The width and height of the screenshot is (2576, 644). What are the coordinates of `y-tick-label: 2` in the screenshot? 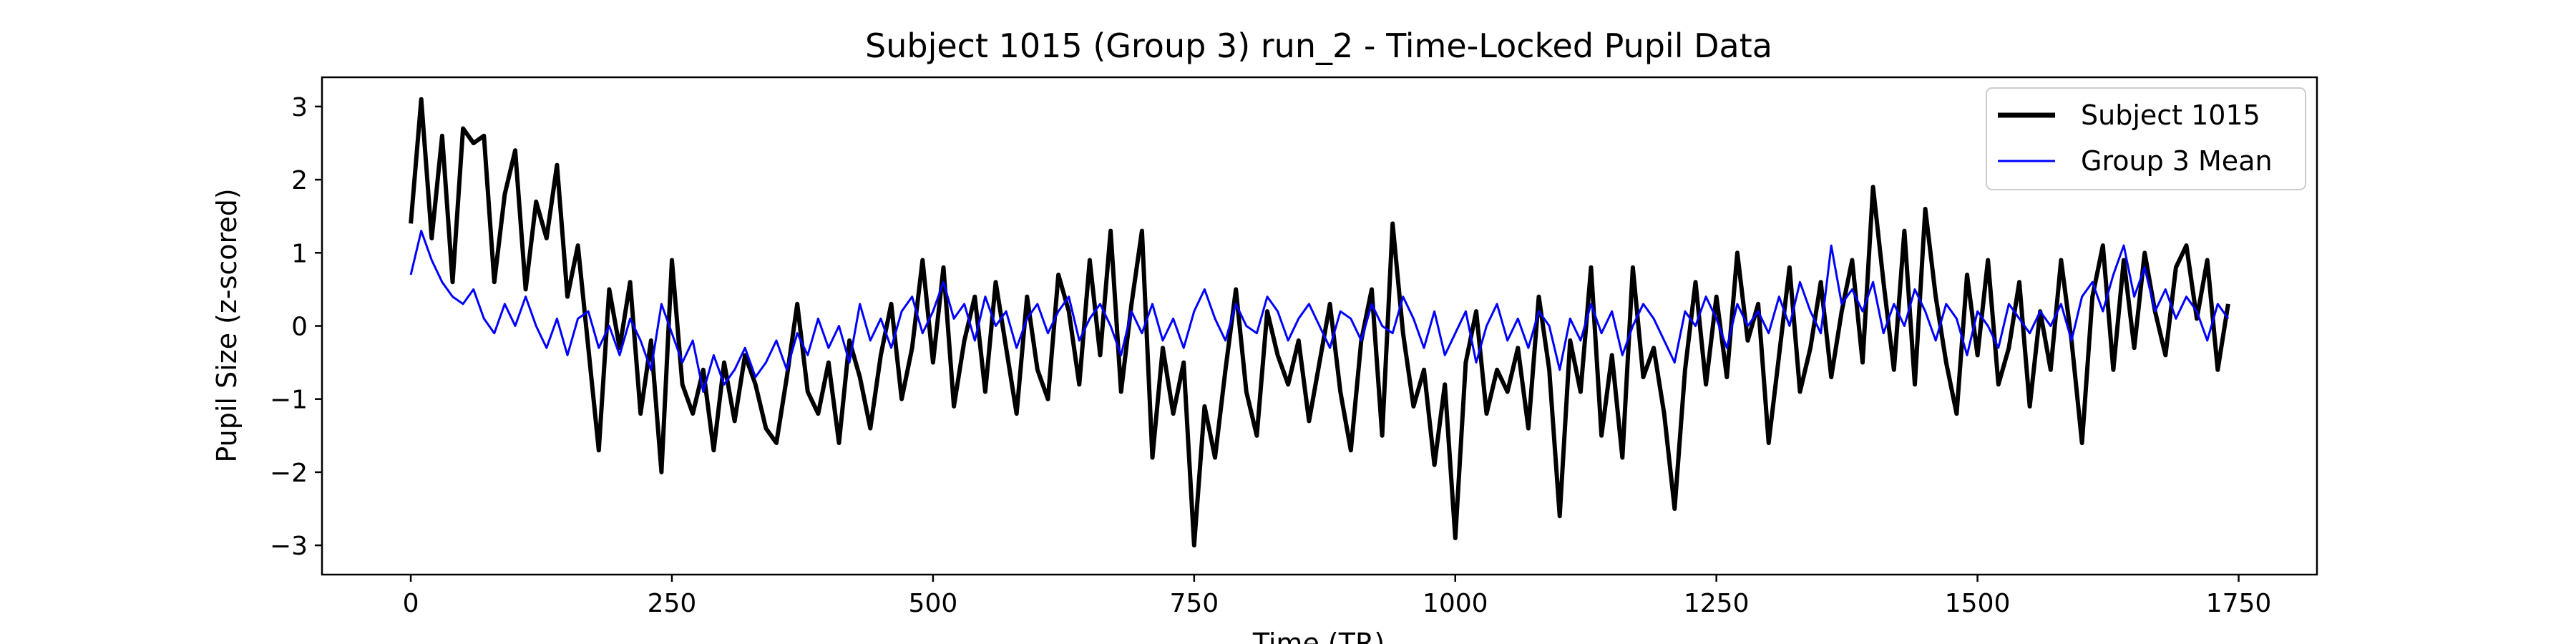 It's located at (299, 180).